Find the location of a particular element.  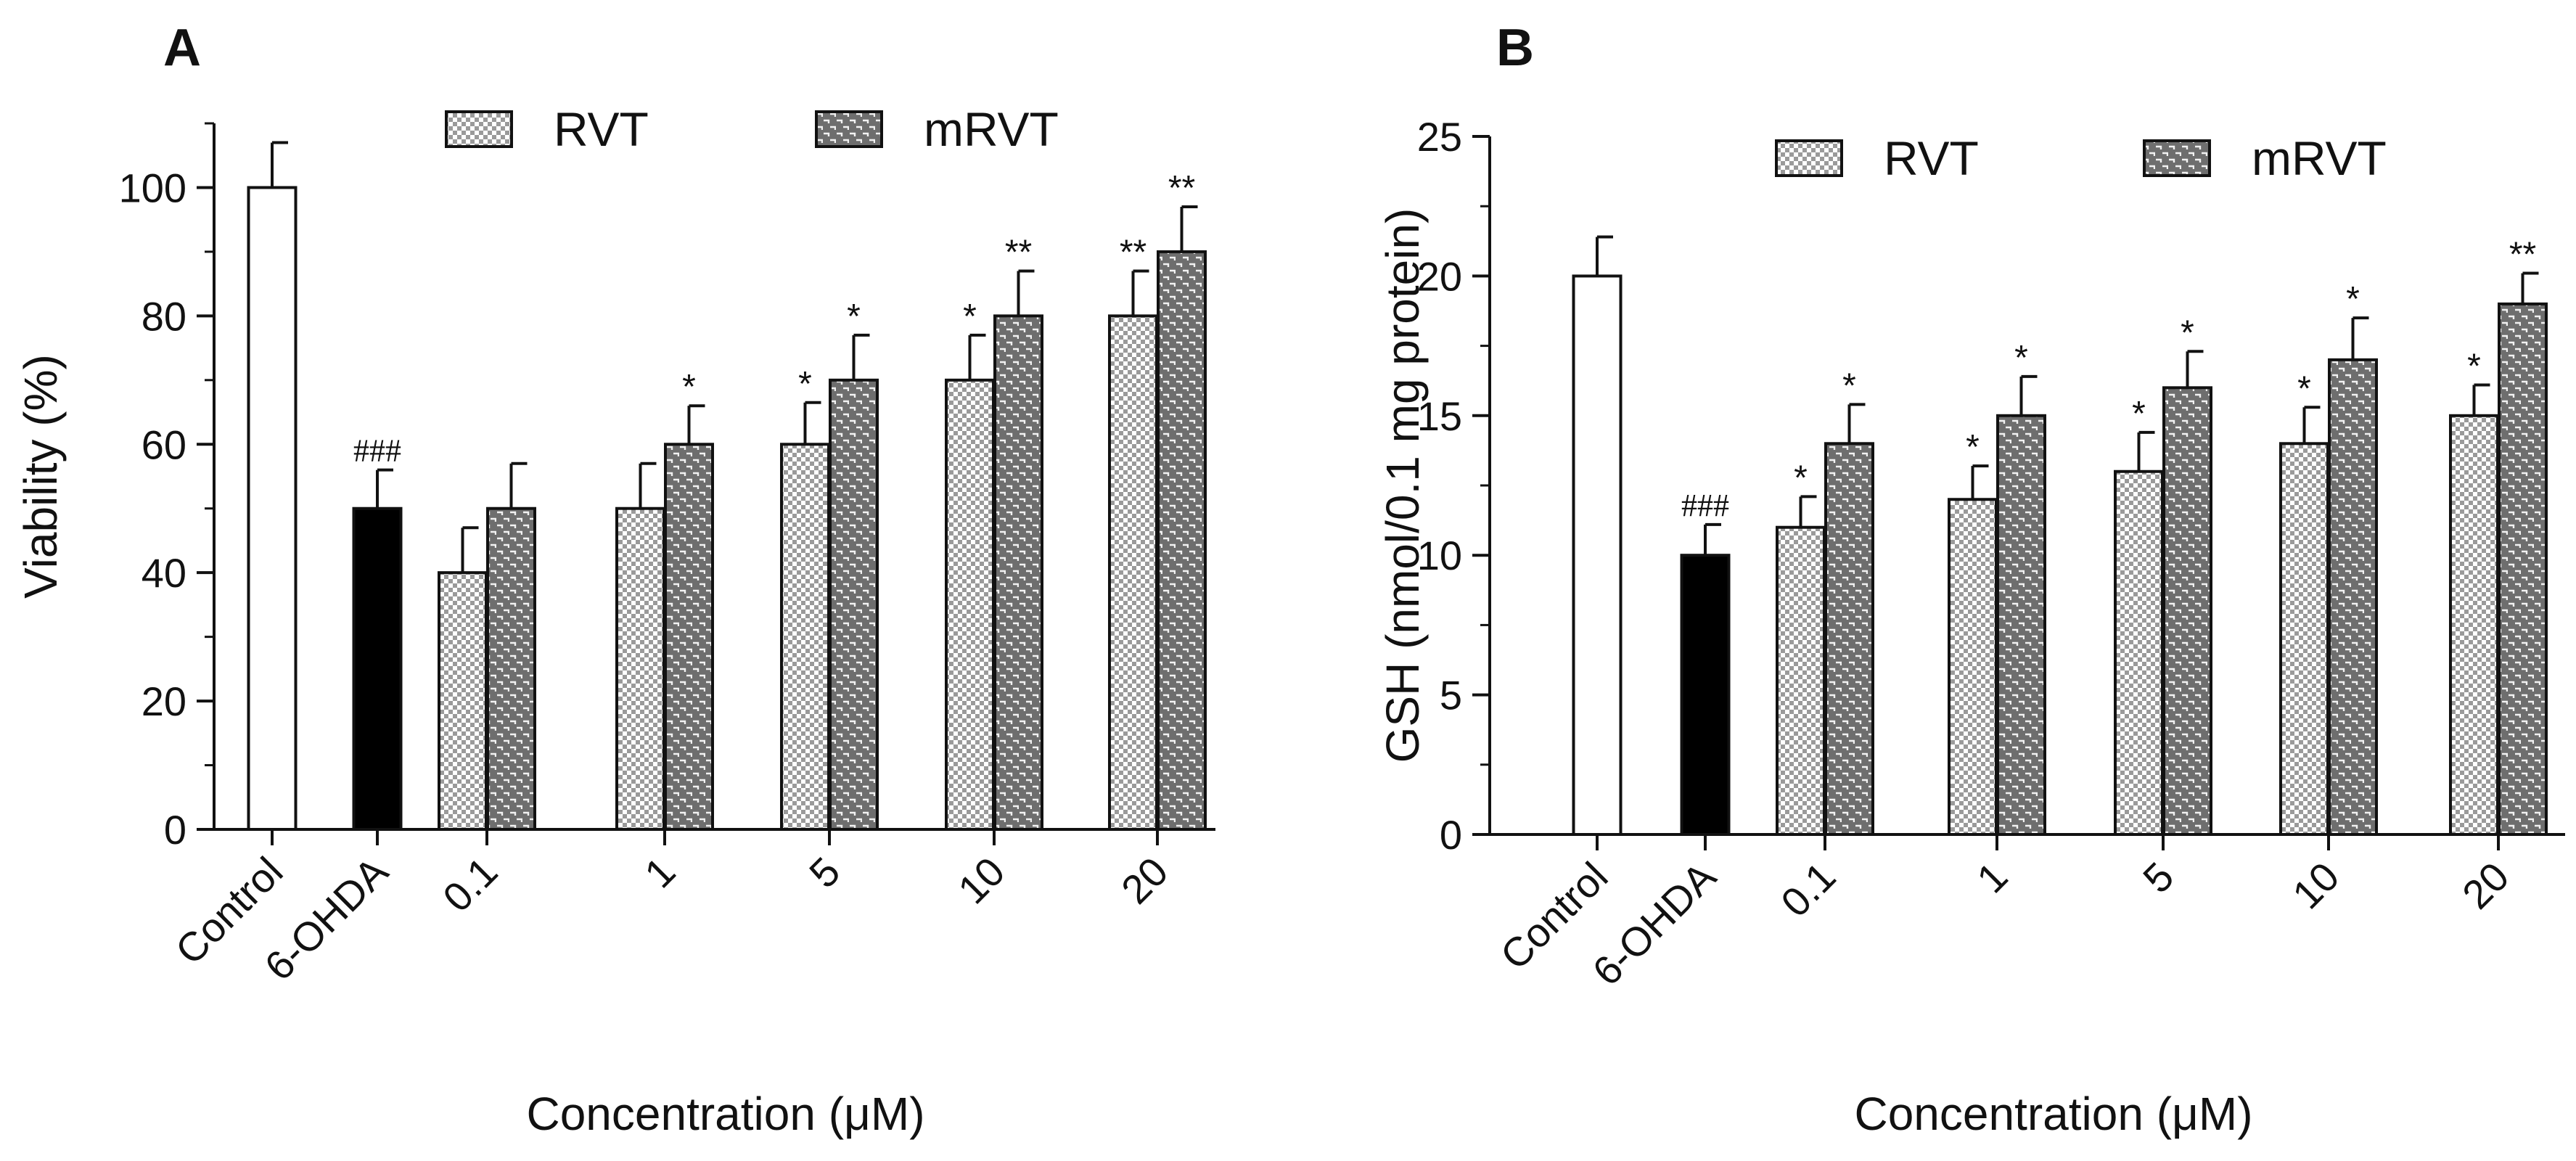

y-tick-label: 5 is located at coordinates (1451, 695).